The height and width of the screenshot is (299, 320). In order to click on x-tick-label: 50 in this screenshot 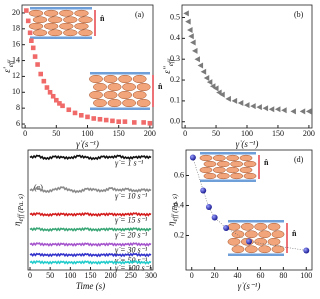, I will do `click(56, 133)`.